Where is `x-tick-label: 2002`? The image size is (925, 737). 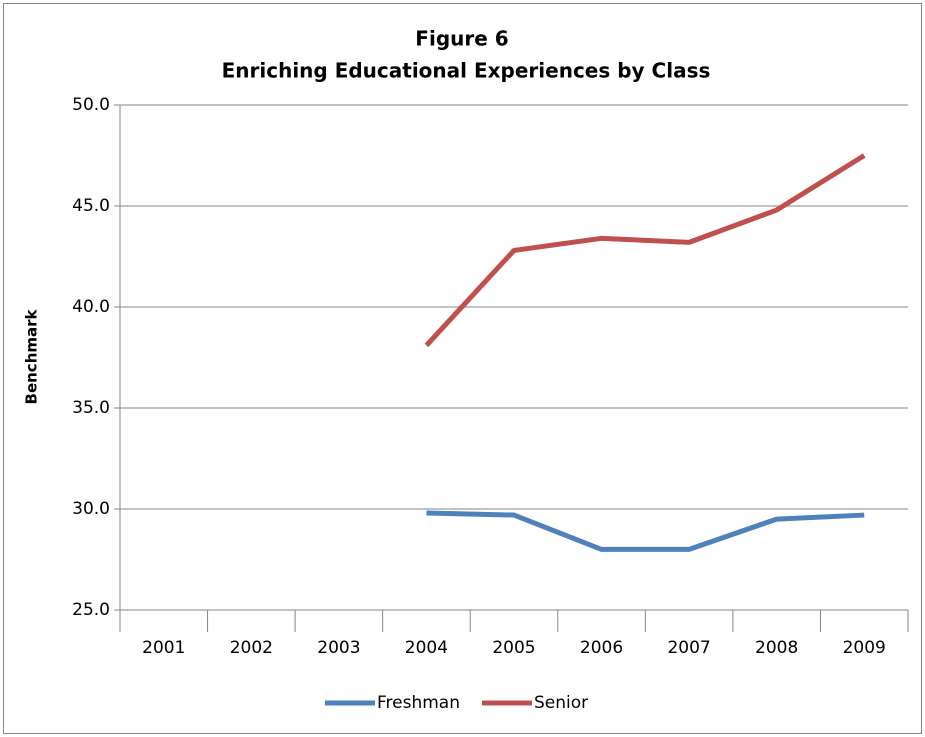
x-tick-label: 2002 is located at coordinates (251, 648).